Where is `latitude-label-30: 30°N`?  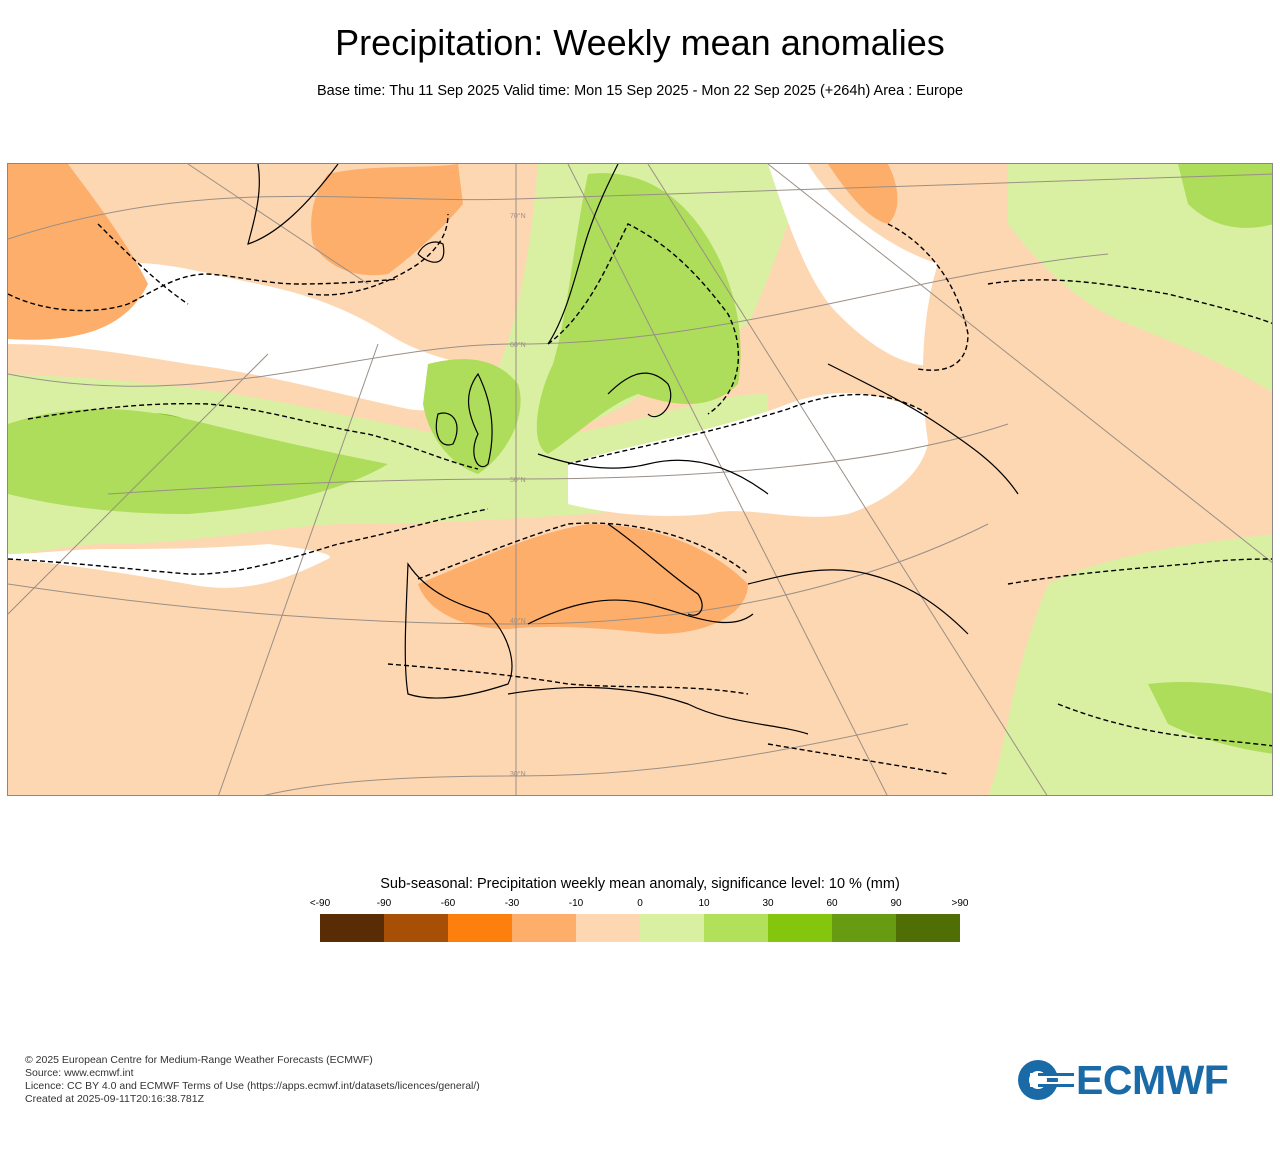 latitude-label-30: 30°N is located at coordinates (518, 774).